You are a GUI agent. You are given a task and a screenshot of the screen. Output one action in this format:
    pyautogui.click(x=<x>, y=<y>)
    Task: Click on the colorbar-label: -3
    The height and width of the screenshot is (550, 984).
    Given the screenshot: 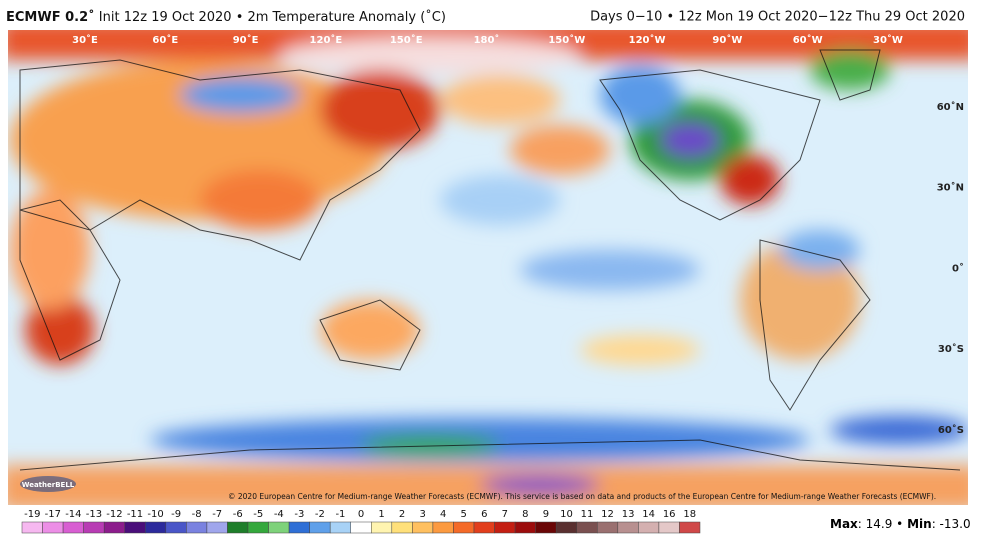 What is the action you would take?
    pyautogui.click(x=299, y=514)
    